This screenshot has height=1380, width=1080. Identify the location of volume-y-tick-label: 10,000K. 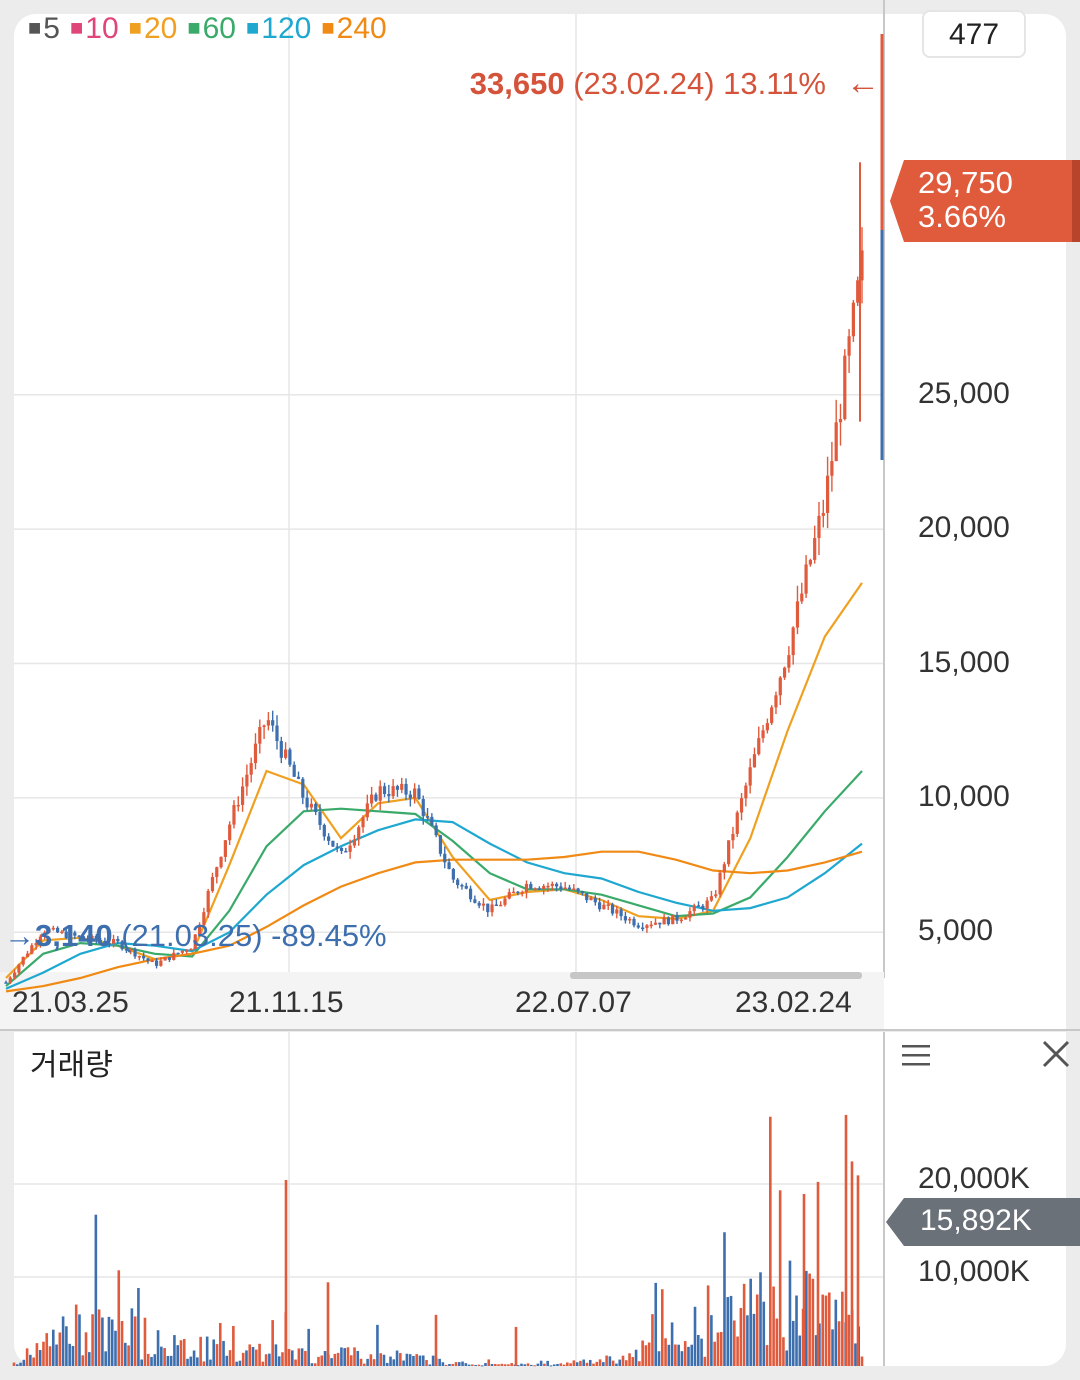
(974, 1271).